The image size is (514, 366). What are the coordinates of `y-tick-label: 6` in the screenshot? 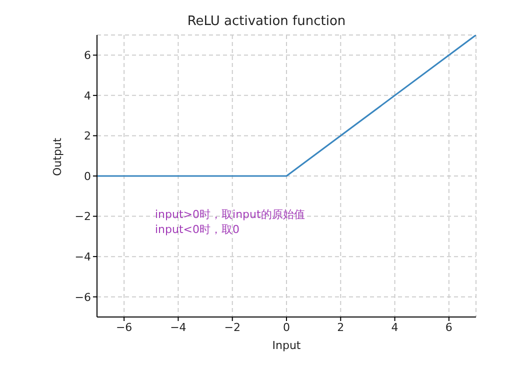 It's located at (87, 55).